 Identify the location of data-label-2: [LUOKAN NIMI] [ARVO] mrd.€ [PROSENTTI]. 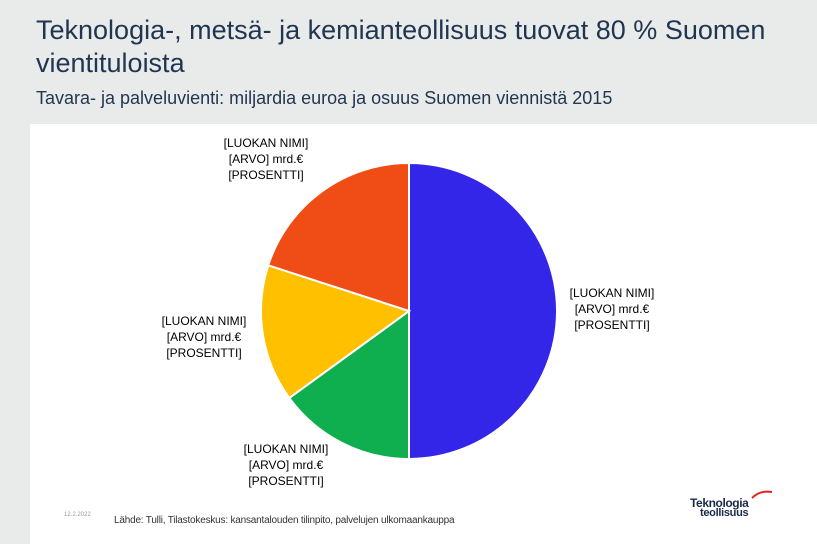
(286, 465).